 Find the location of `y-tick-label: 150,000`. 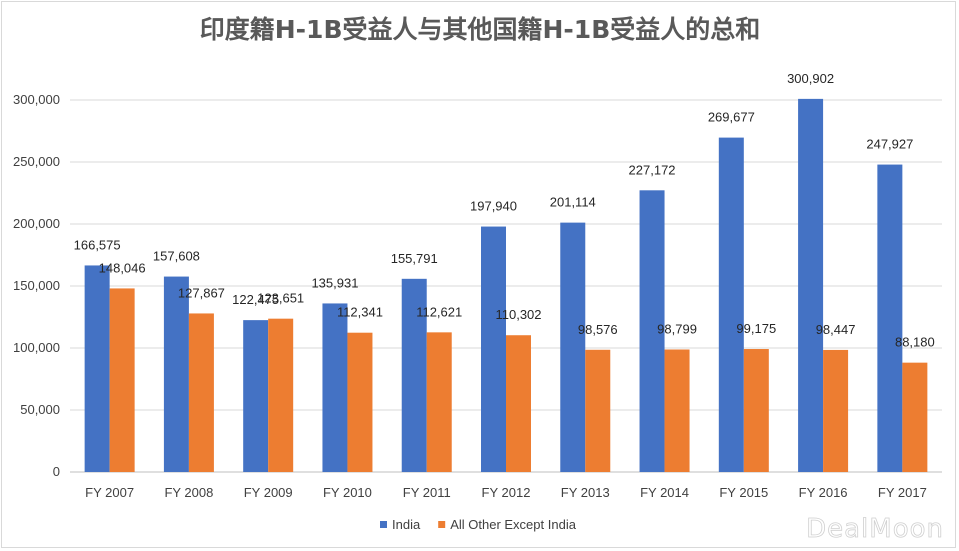

y-tick-label: 150,000 is located at coordinates (36, 285).